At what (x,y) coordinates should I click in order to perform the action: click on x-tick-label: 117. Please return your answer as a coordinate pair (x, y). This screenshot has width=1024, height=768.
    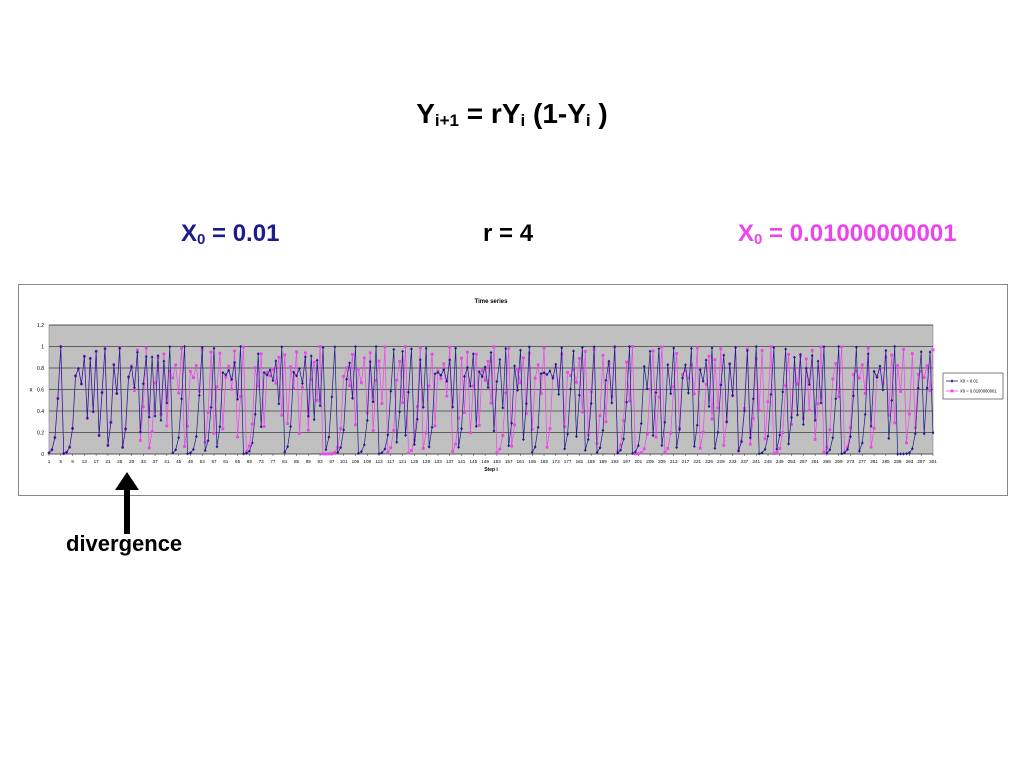
    Looking at the image, I should click on (391, 461).